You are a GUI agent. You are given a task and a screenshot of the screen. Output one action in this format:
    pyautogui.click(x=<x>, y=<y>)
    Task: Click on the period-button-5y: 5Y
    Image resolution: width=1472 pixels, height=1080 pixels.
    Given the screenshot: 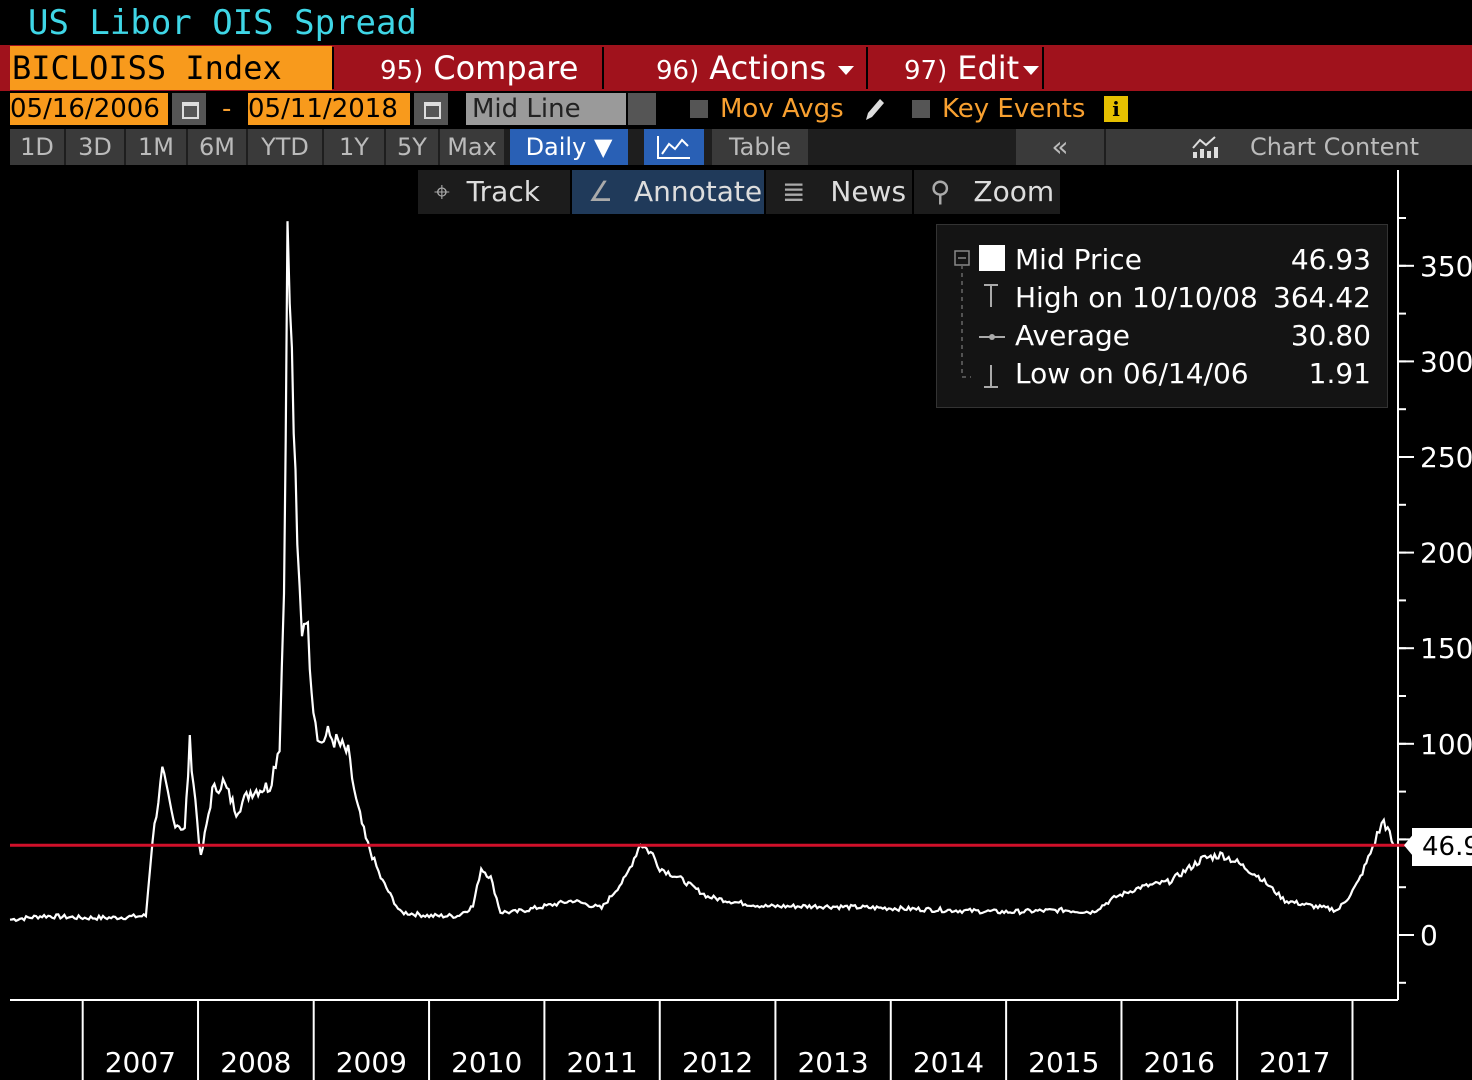 What is the action you would take?
    pyautogui.click(x=412, y=147)
    